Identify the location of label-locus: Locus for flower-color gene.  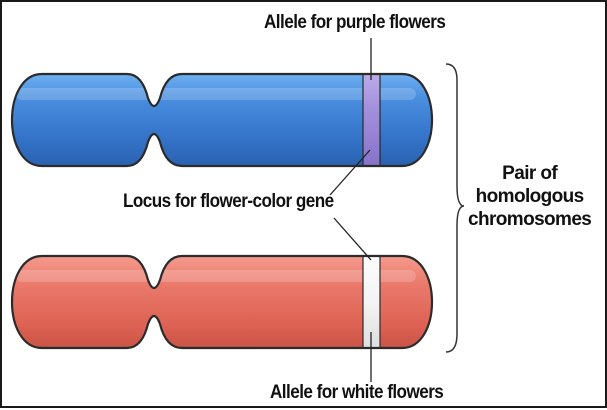
(228, 201).